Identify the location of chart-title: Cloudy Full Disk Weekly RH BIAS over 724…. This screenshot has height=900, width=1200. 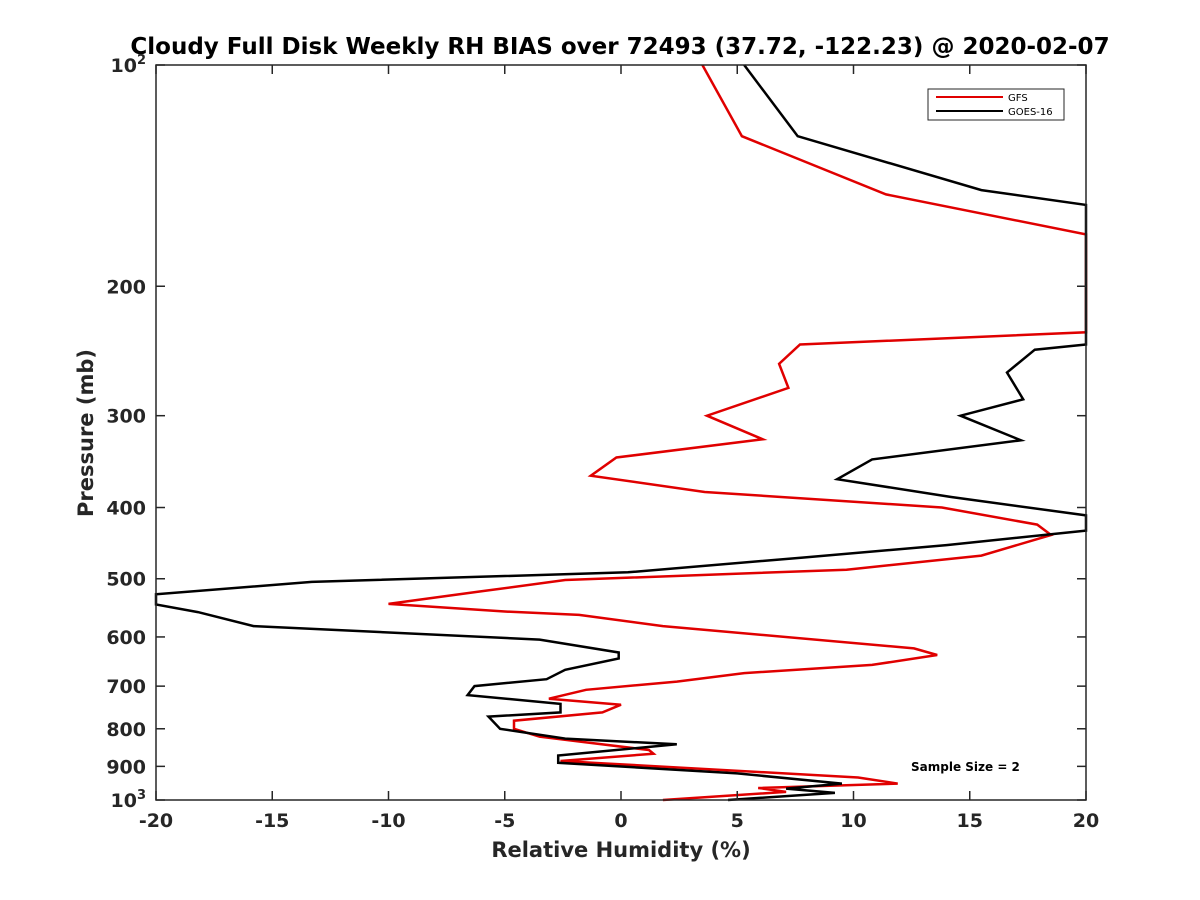
(619, 47).